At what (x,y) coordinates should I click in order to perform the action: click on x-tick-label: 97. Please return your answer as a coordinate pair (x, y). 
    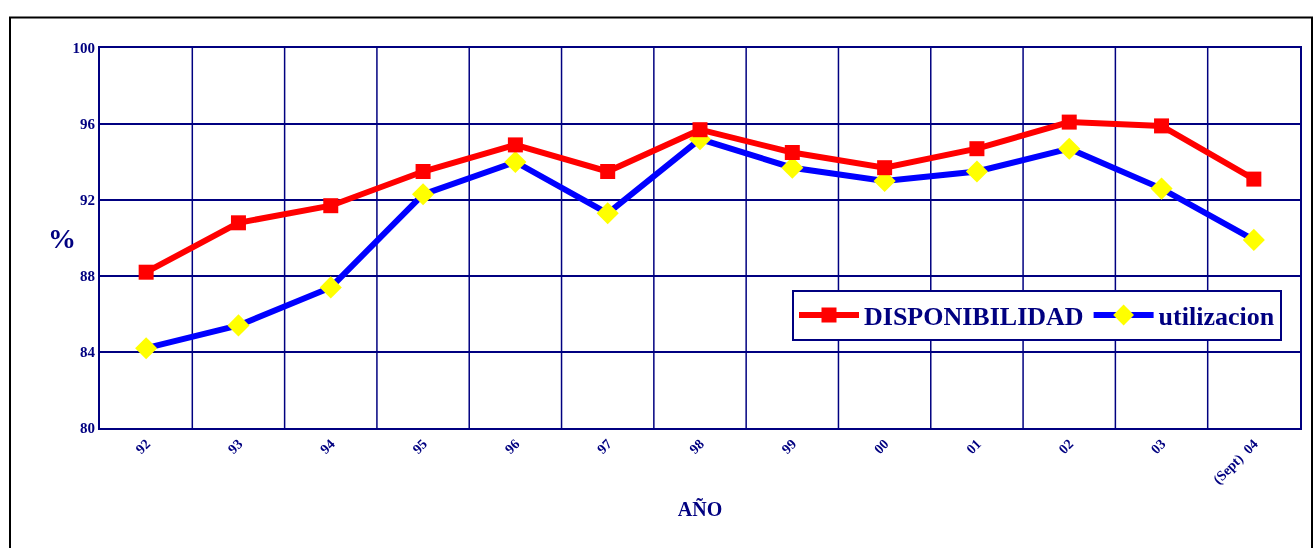
    Looking at the image, I should click on (604, 446).